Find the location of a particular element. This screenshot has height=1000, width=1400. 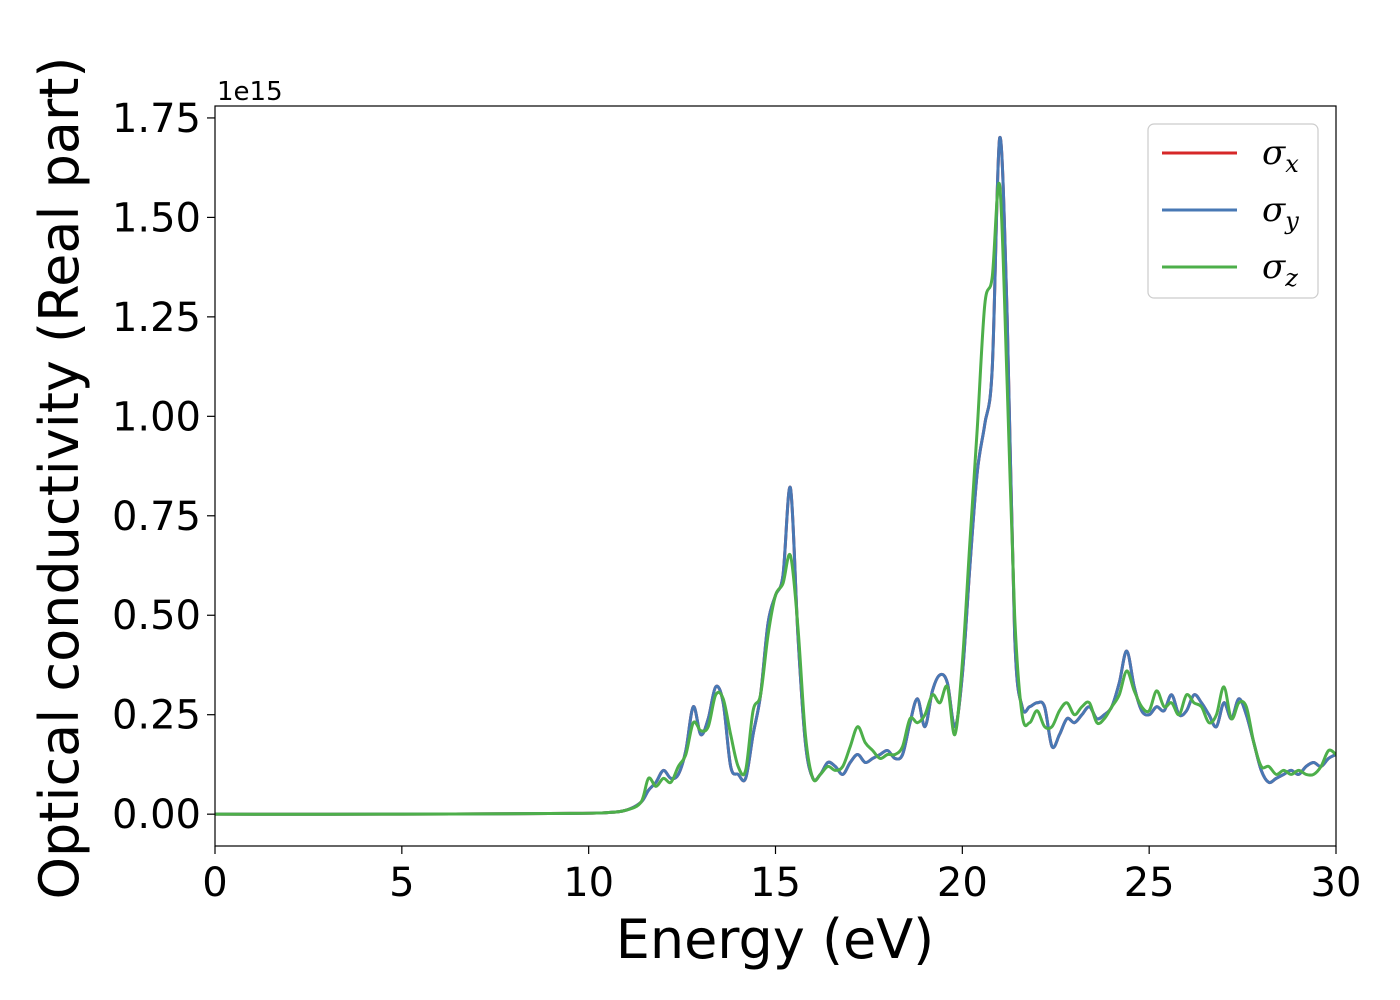

x-tick-label: 10 is located at coordinates (588, 883).